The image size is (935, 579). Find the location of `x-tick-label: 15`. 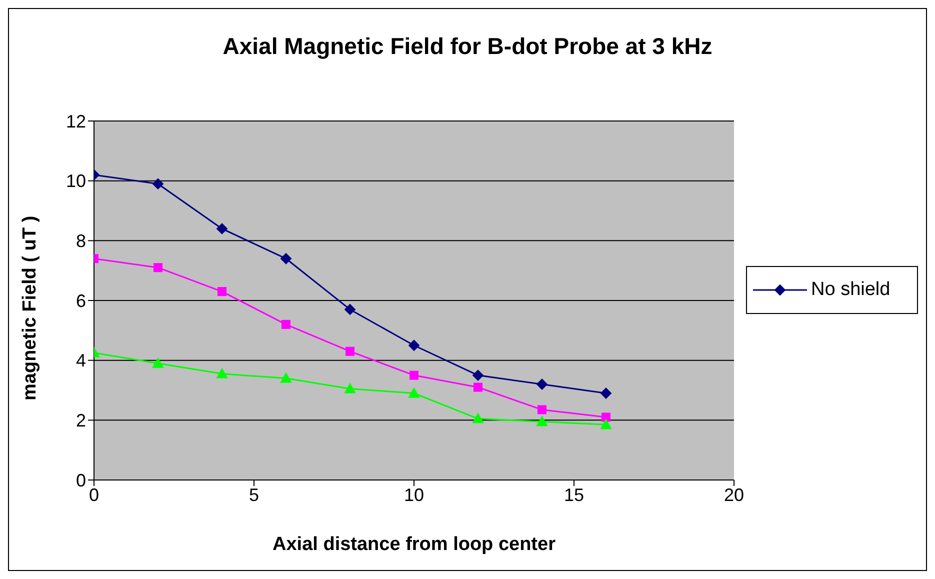

x-tick-label: 15 is located at coordinates (574, 494).